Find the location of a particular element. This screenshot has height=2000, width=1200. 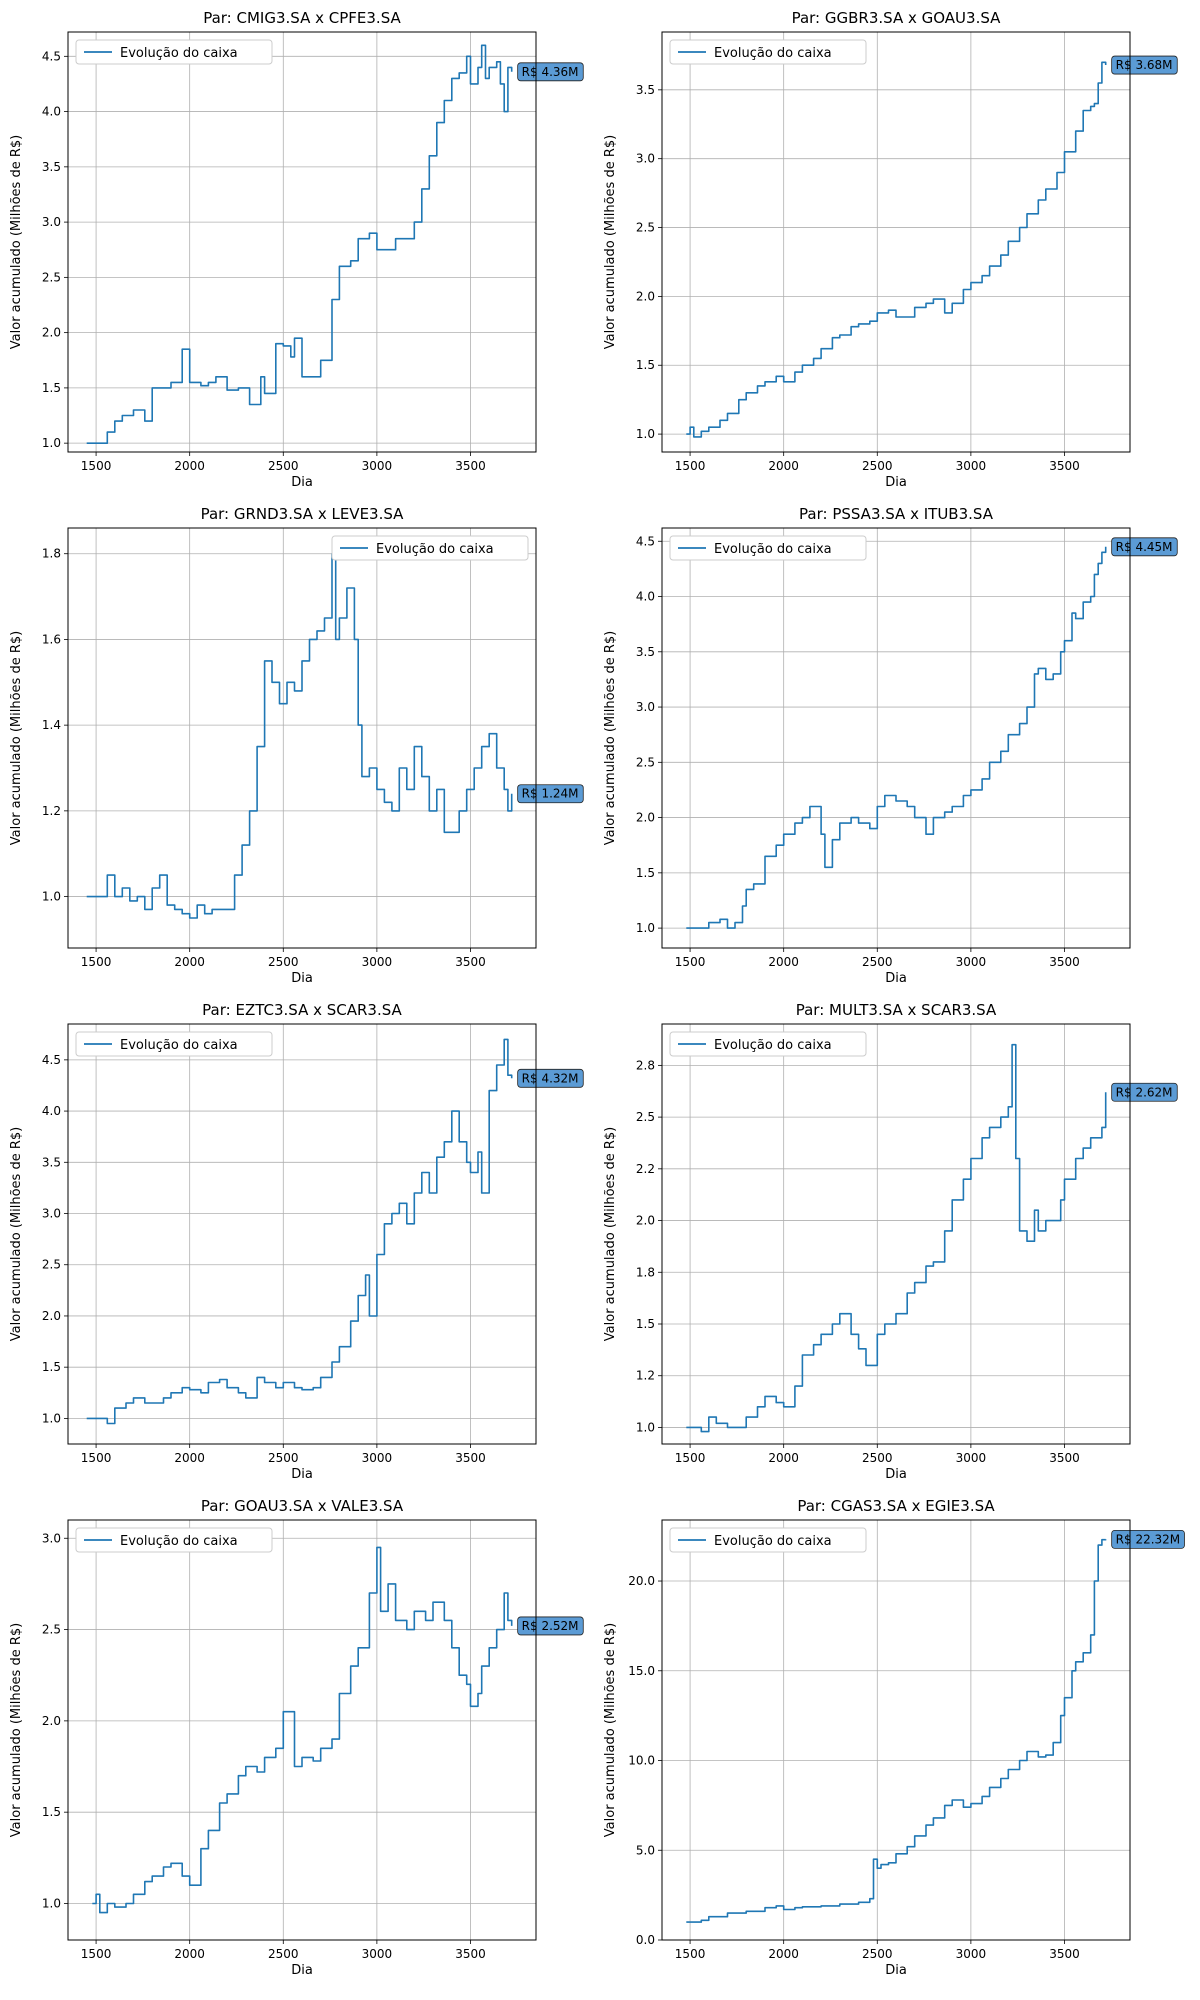

final-value-label: R$ 3.68M is located at coordinates (1144, 65).